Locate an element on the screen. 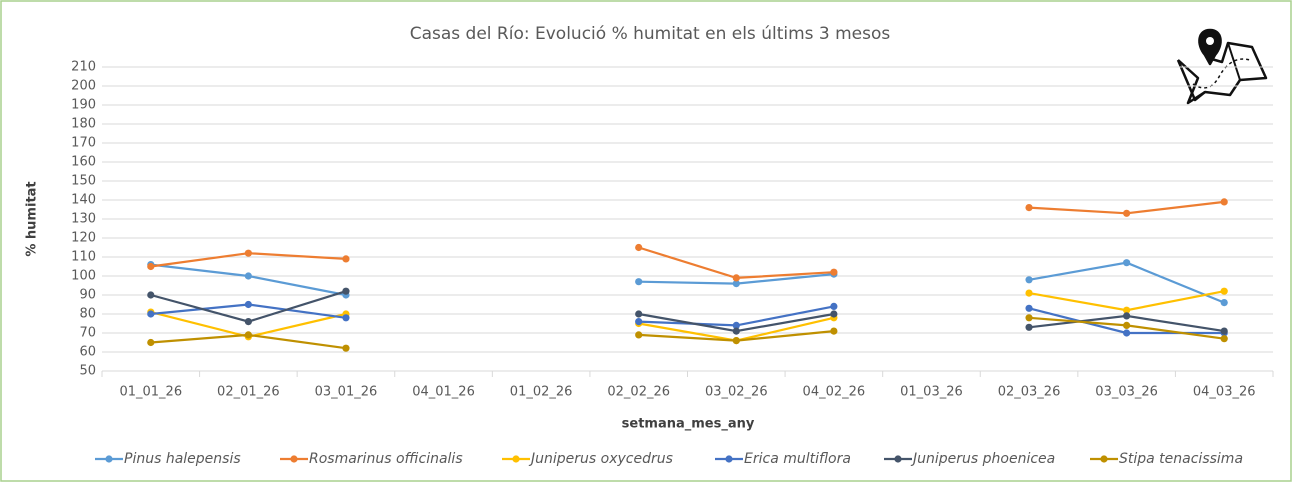  legend-label: Pinus halepensis is located at coordinates (182, 459).